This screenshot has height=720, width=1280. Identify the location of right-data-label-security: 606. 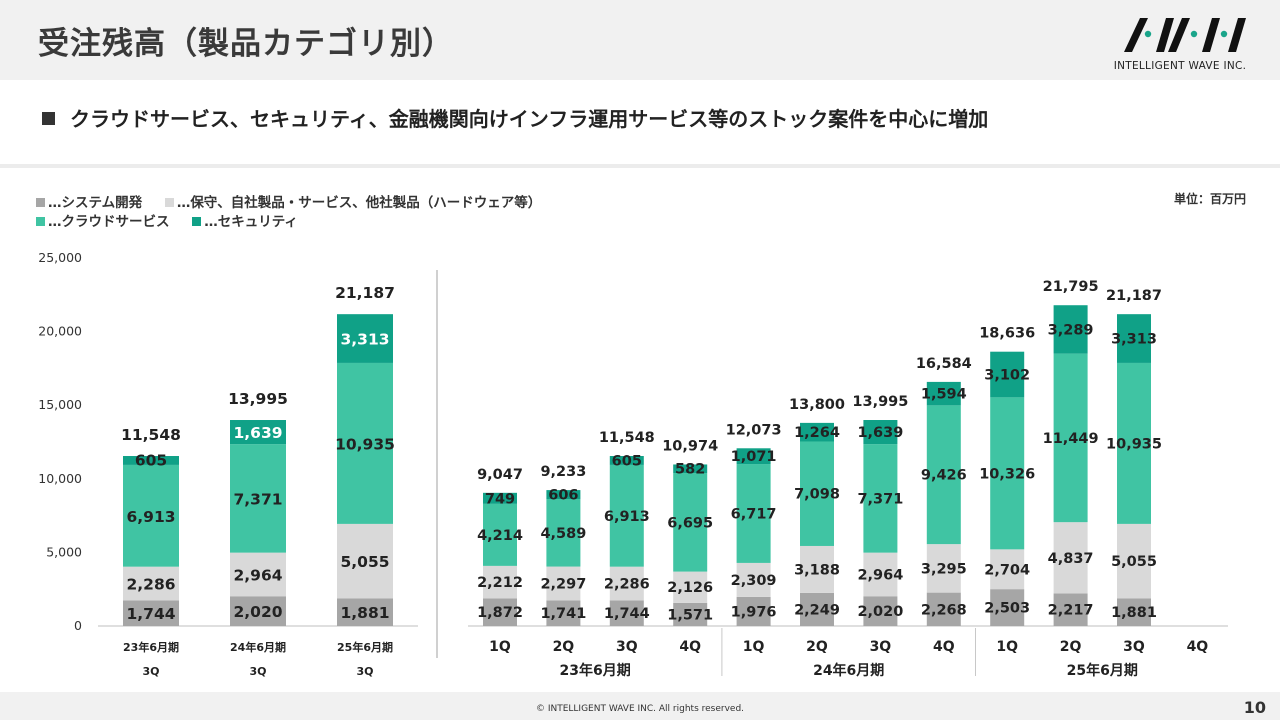
(563, 496).